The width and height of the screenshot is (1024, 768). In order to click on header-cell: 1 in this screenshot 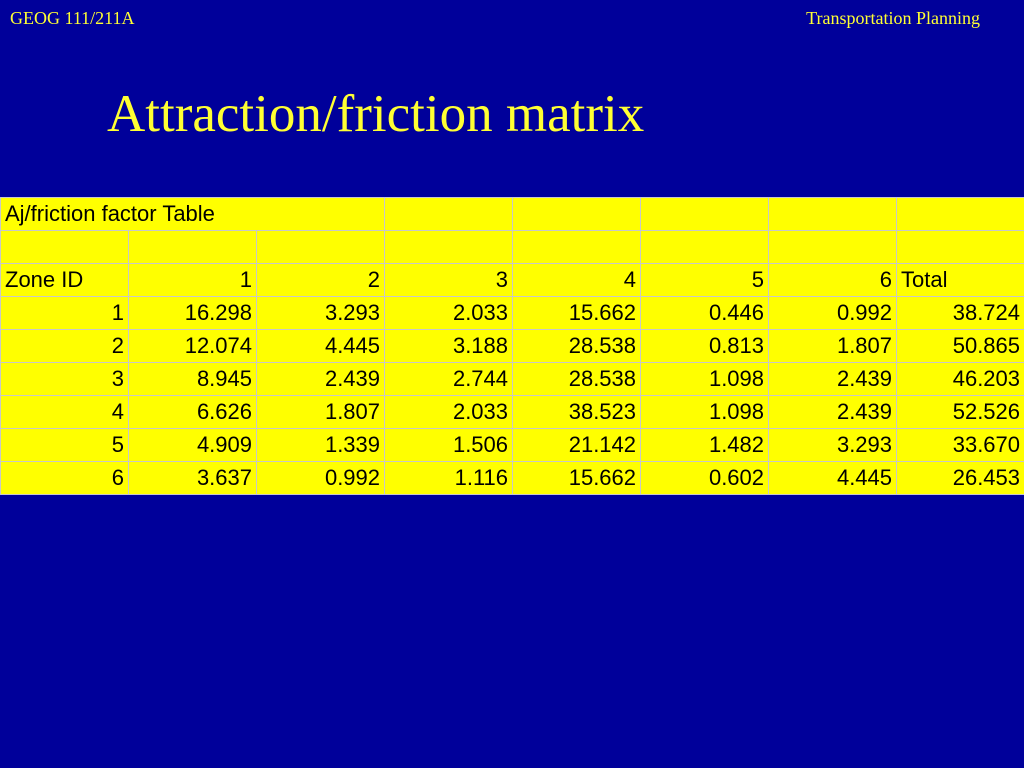, I will do `click(192, 280)`.